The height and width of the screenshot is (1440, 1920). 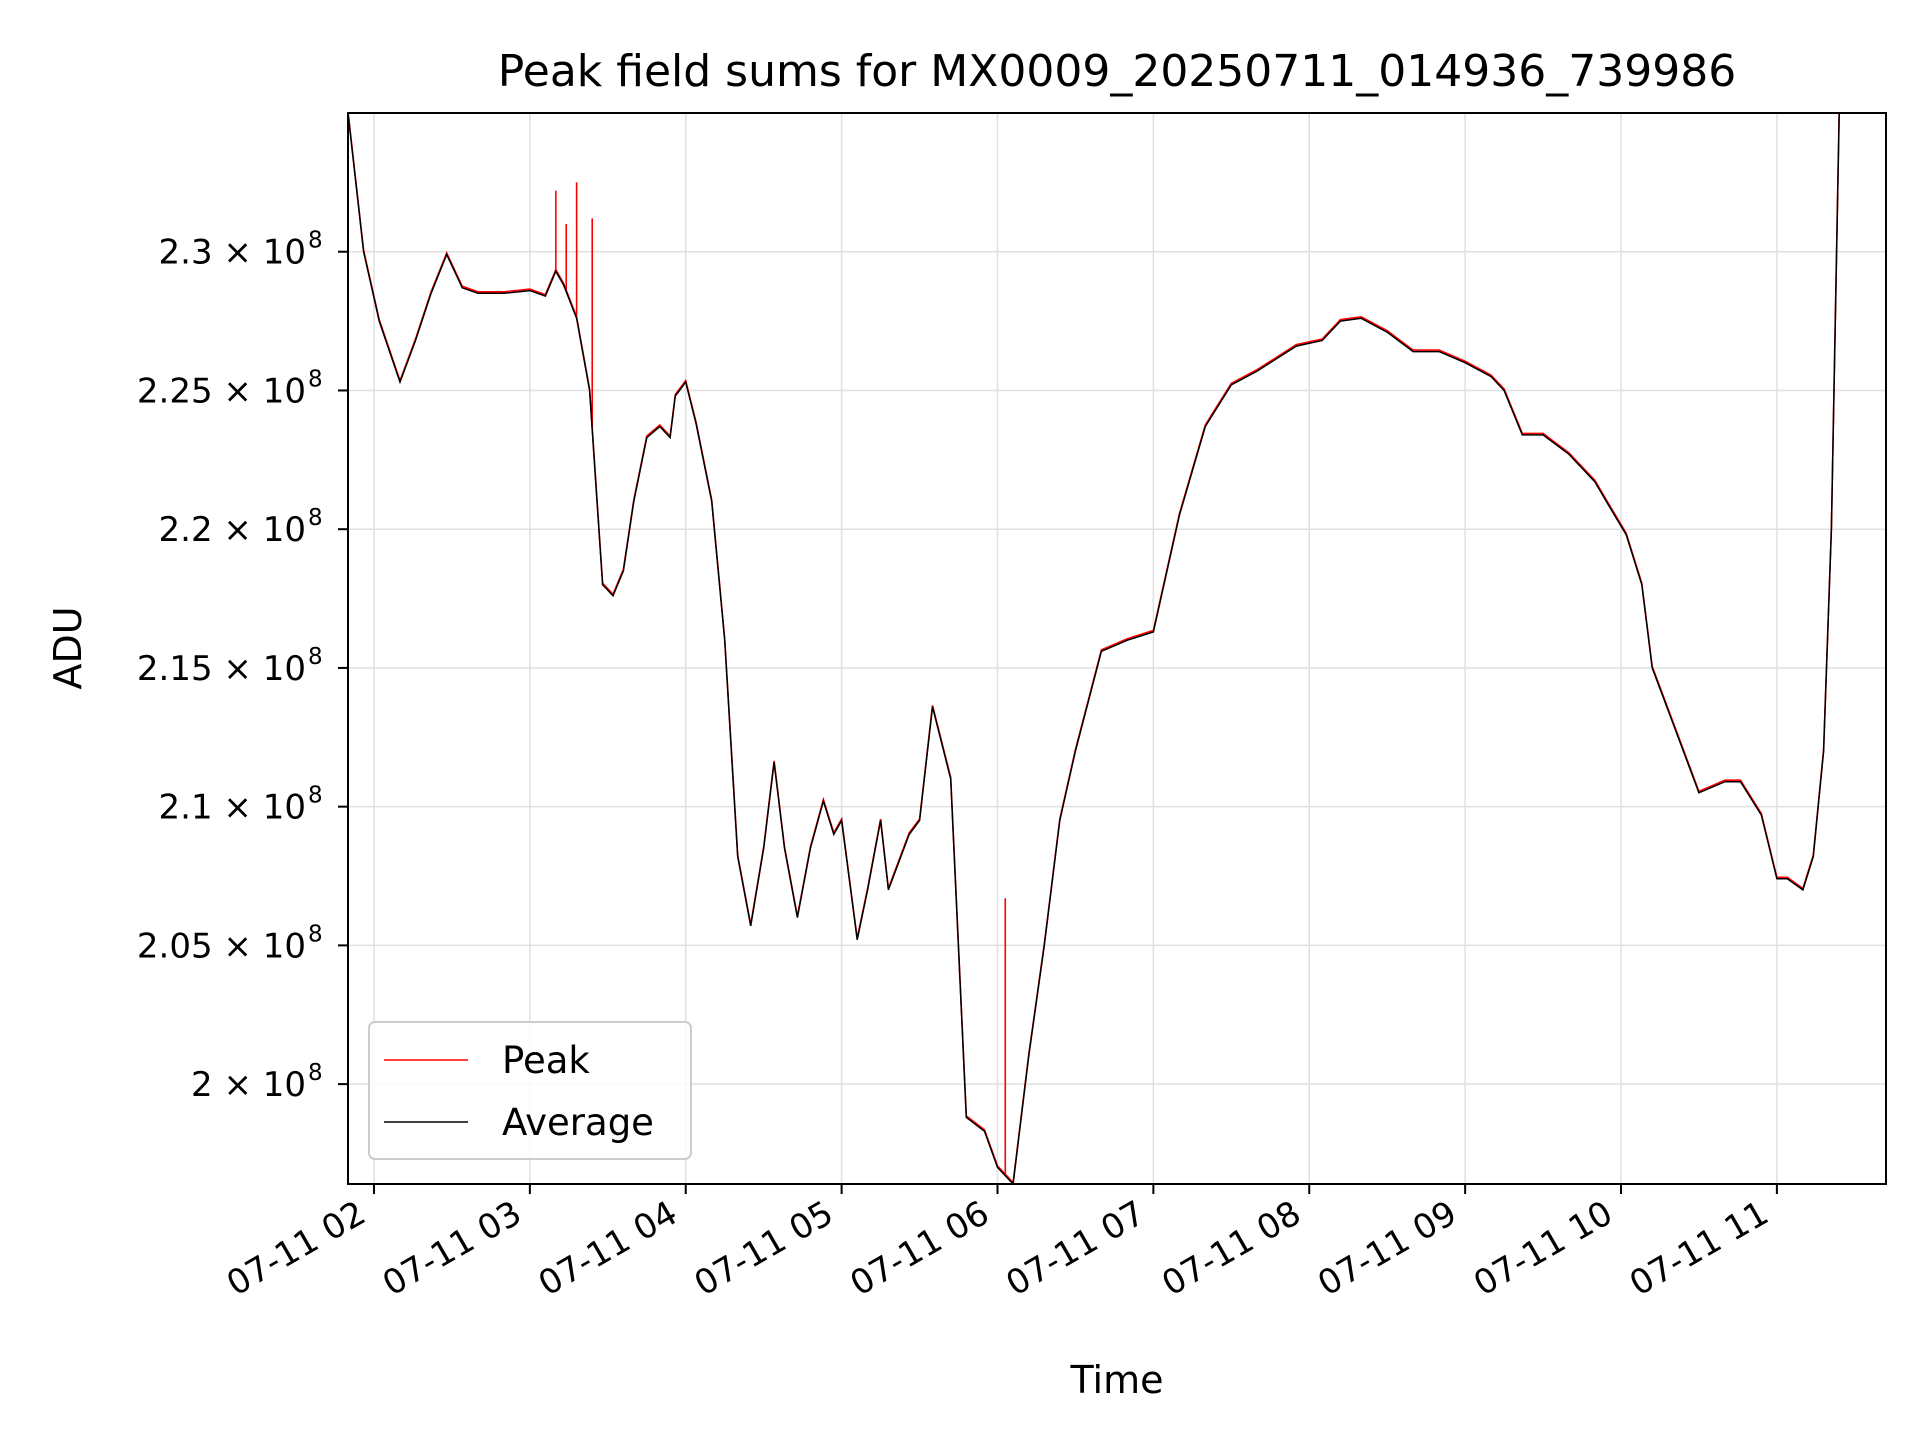 I want to click on x-axis-label: Time, so click(x=1117, y=1380).